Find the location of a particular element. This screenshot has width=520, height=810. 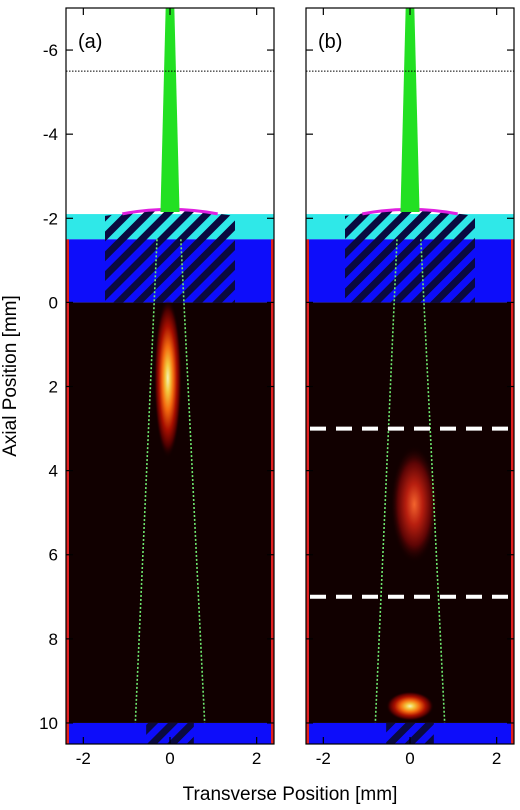

x-axis-tick-labels: -2 0 2 -2 0 2 is located at coordinates (289, 758).